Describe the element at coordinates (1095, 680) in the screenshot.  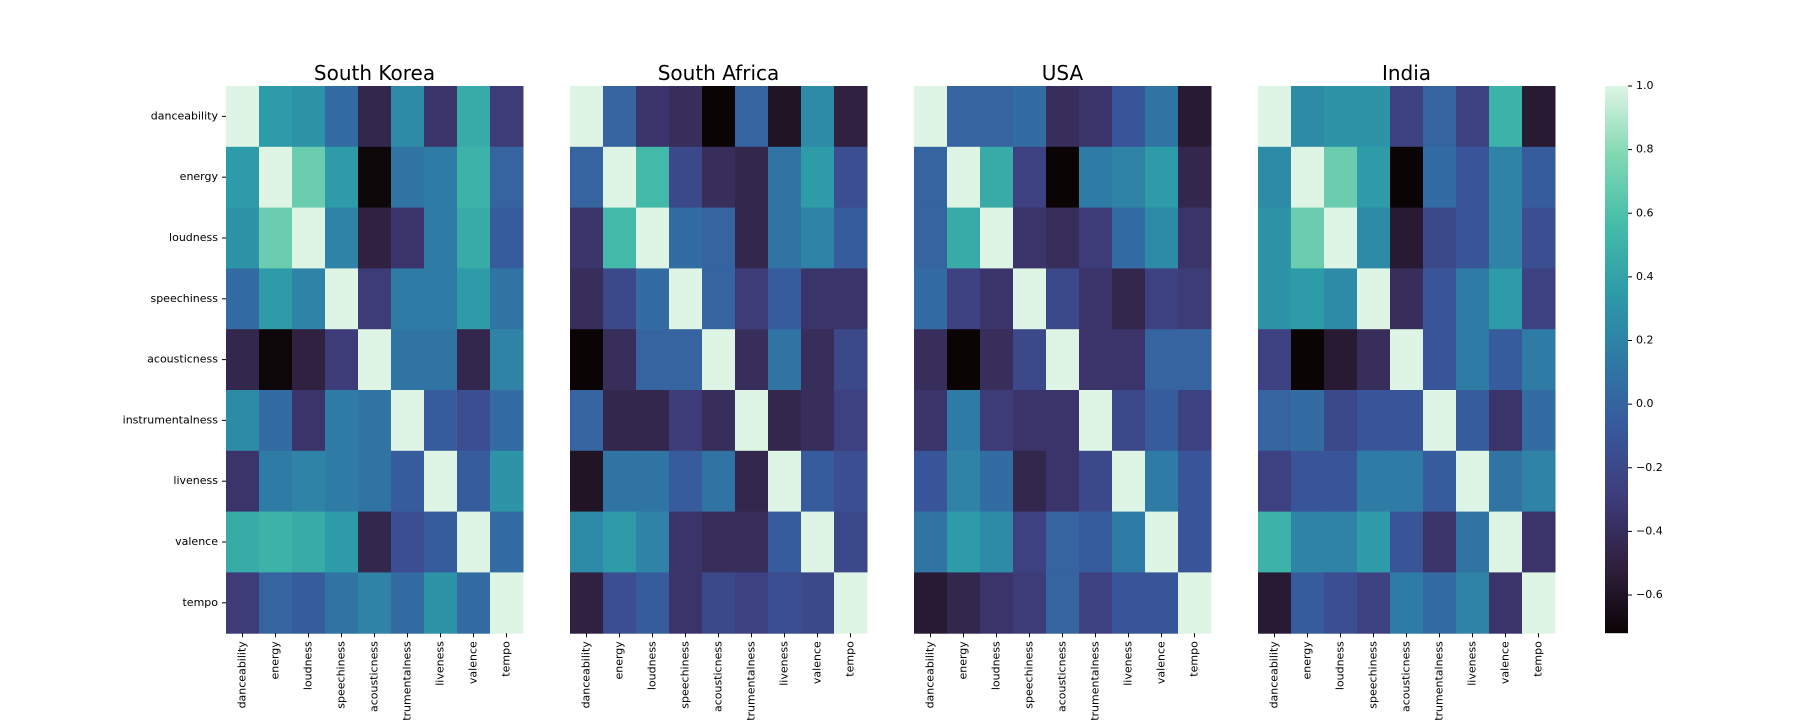
I see `x-tick-label: instrumentalness` at that location.